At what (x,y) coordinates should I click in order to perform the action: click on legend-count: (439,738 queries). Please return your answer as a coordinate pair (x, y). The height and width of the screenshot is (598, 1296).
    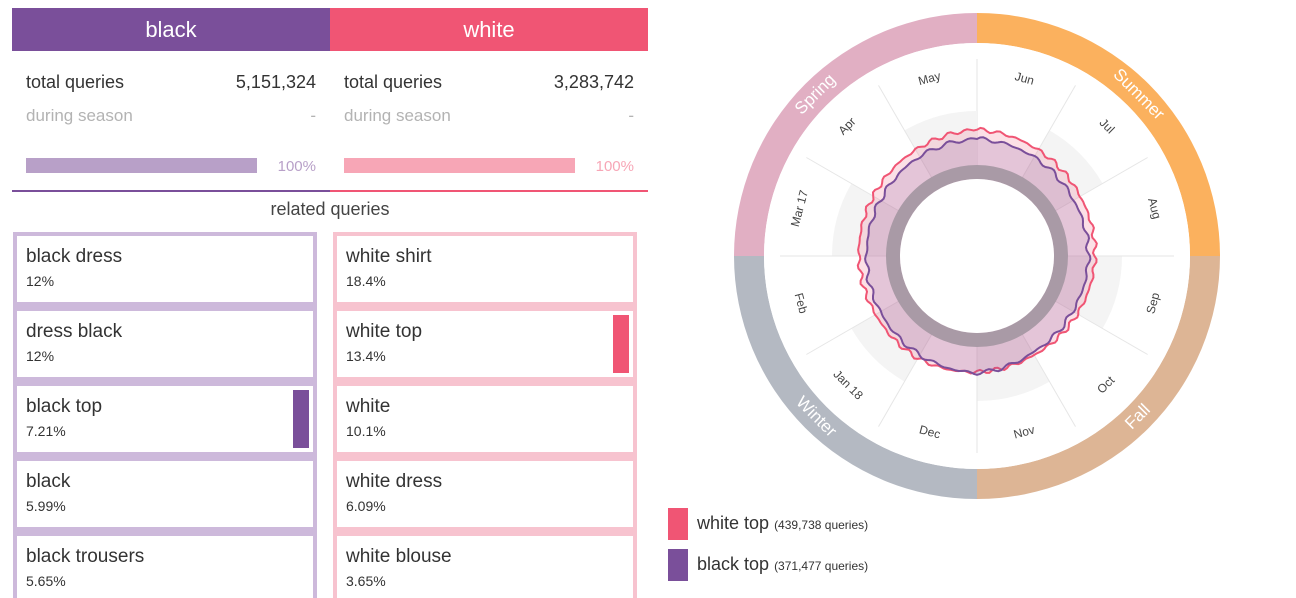
    Looking at the image, I should click on (821, 524).